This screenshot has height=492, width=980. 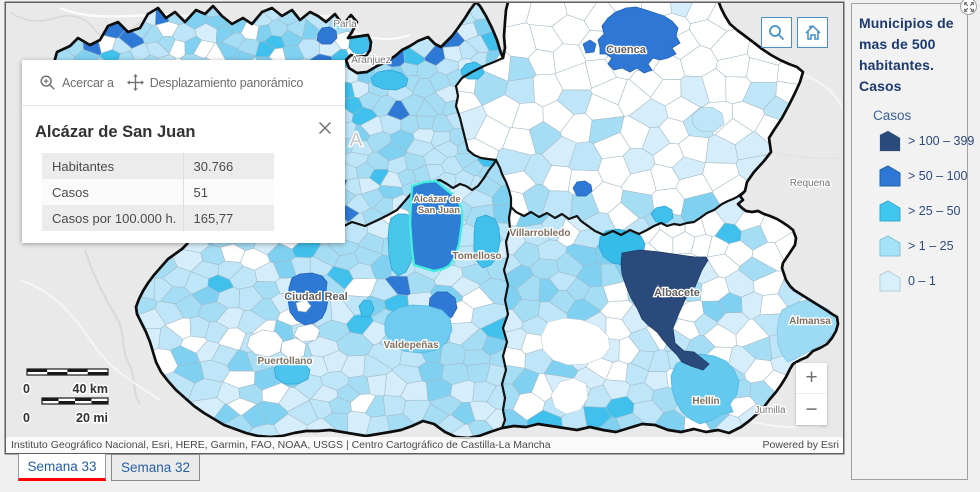 What do you see at coordinates (345, 24) in the screenshot?
I see `svg-text: Parla` at bounding box center [345, 24].